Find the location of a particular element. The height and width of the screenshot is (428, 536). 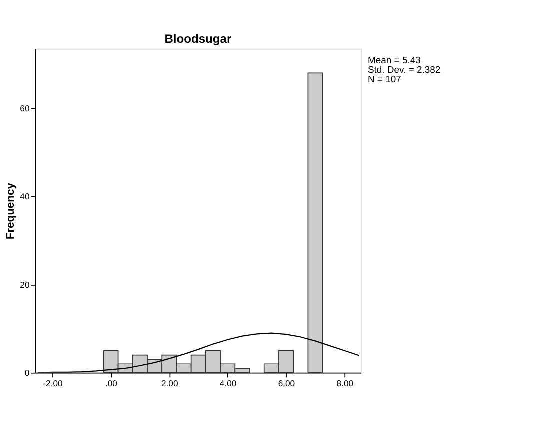

text: N = 107 is located at coordinates (385, 80).